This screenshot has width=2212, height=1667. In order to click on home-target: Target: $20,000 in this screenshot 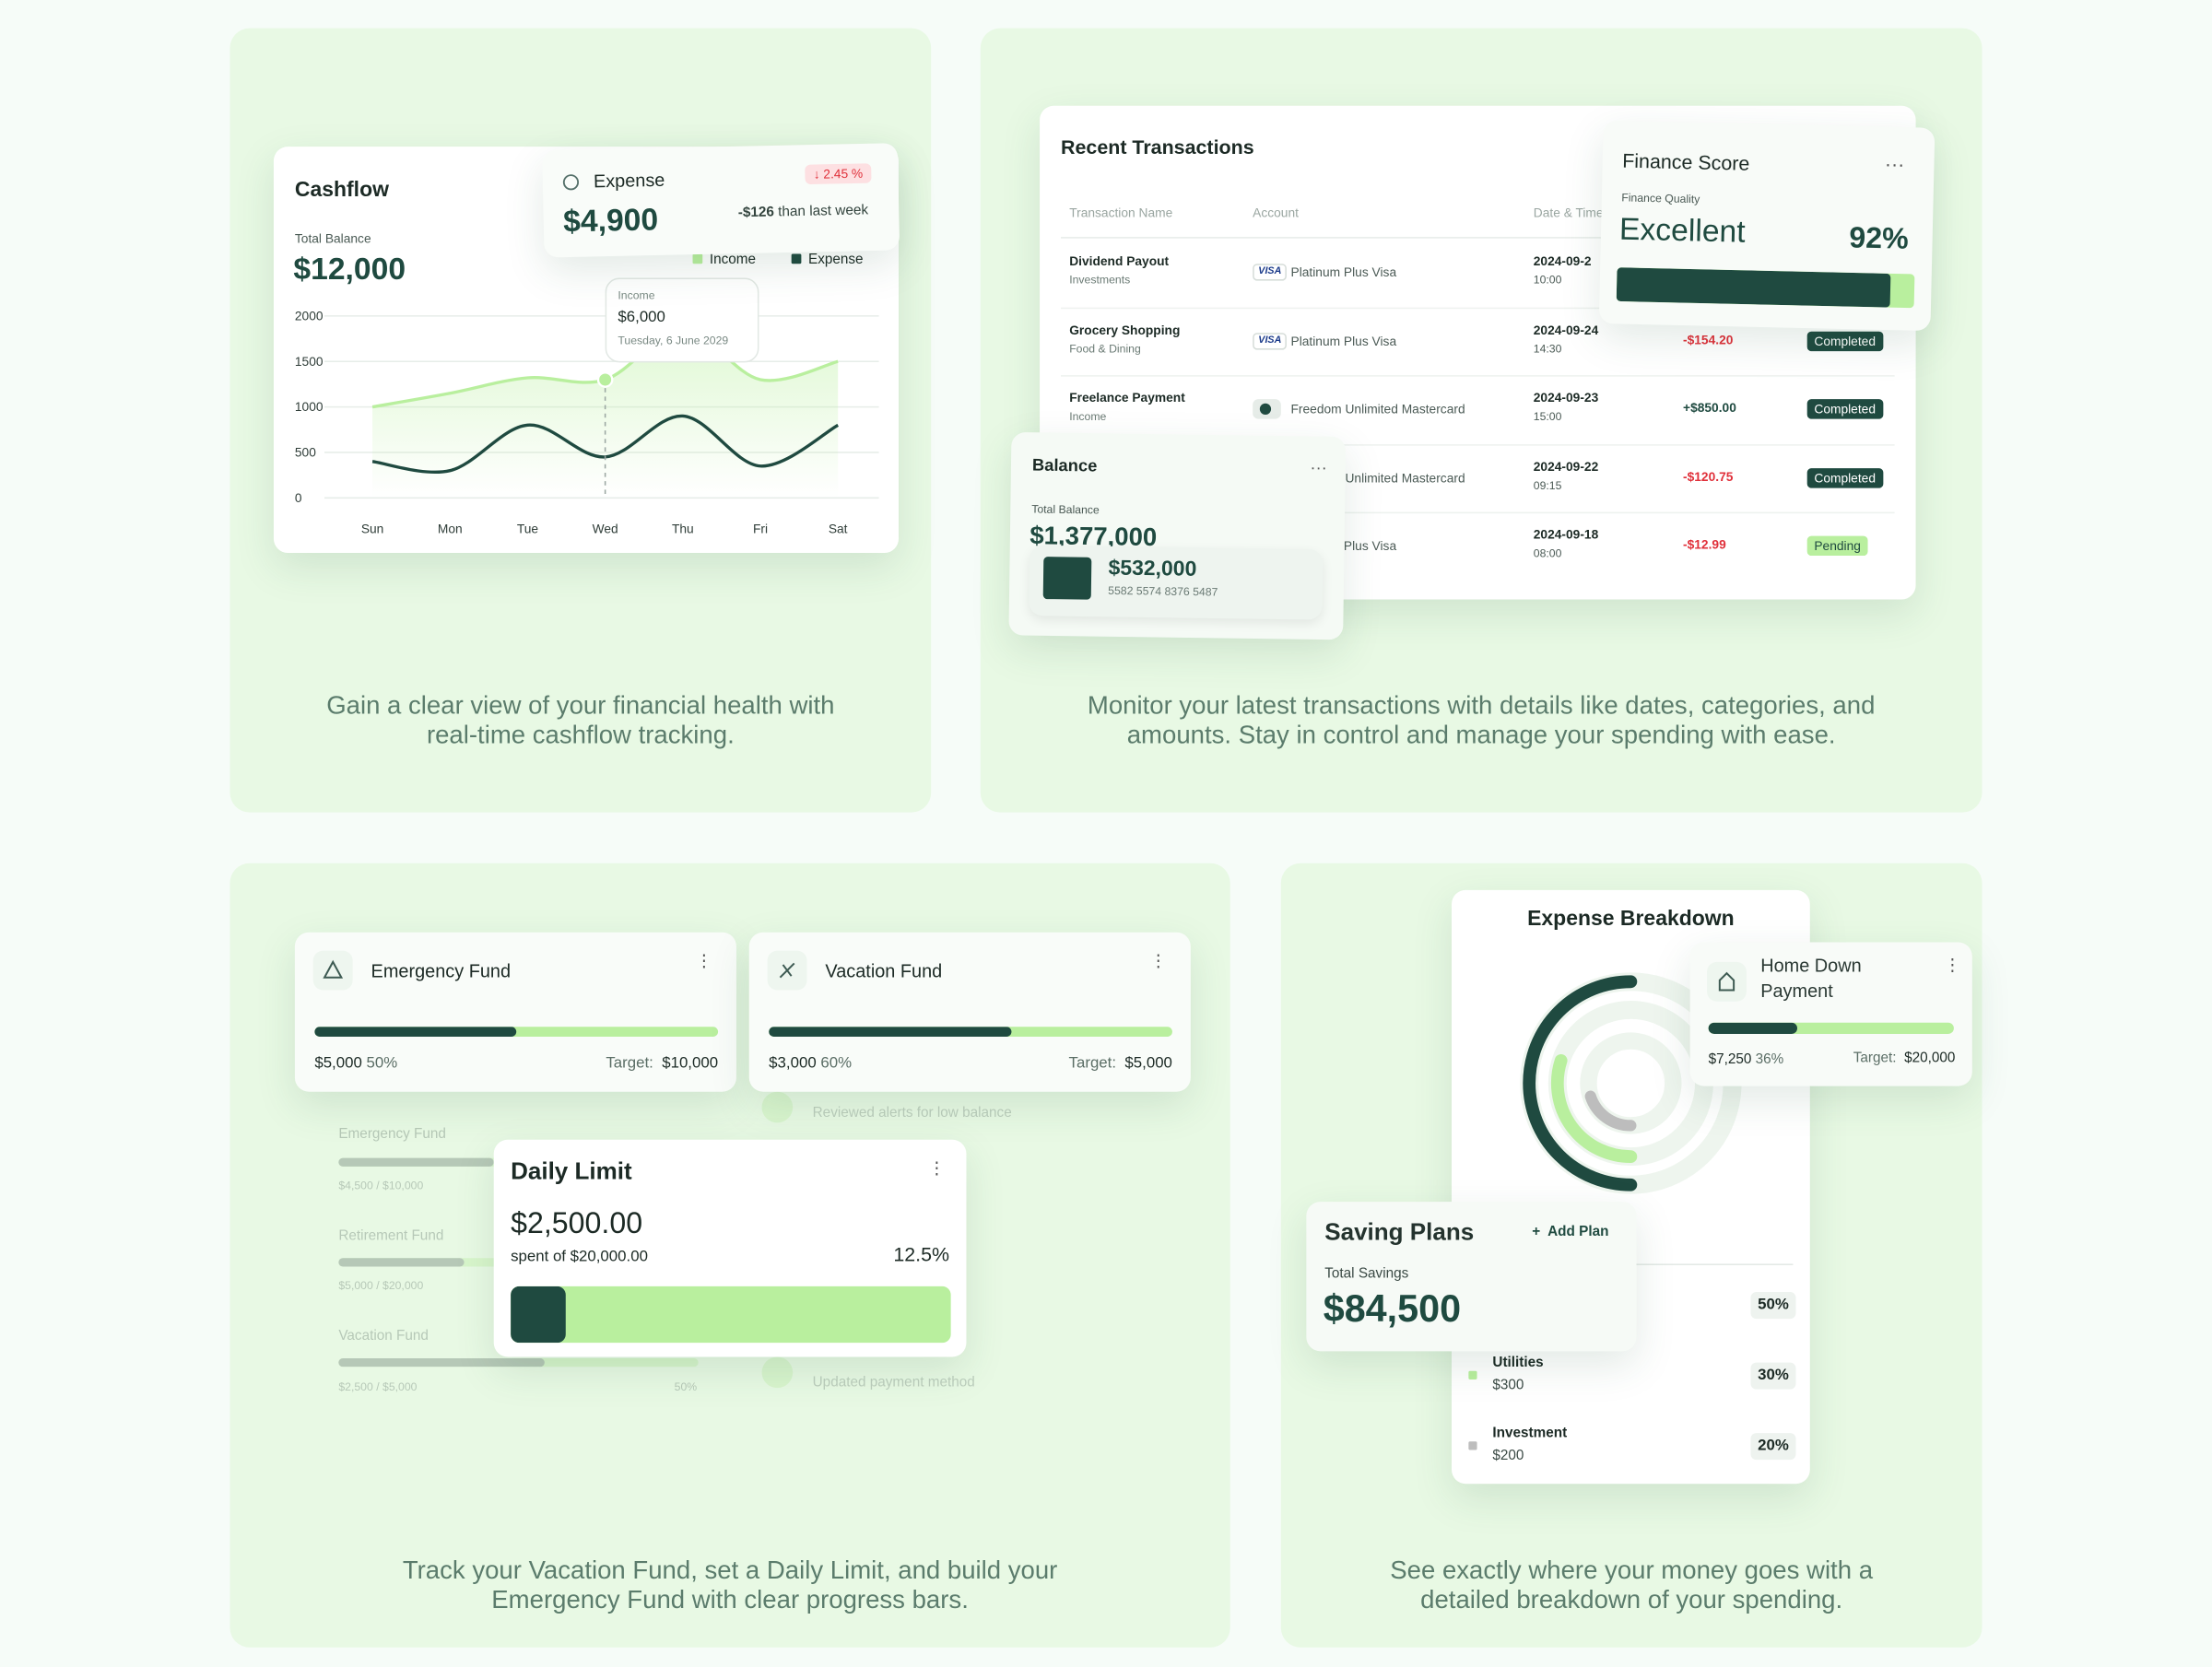, I will do `click(1904, 1059)`.